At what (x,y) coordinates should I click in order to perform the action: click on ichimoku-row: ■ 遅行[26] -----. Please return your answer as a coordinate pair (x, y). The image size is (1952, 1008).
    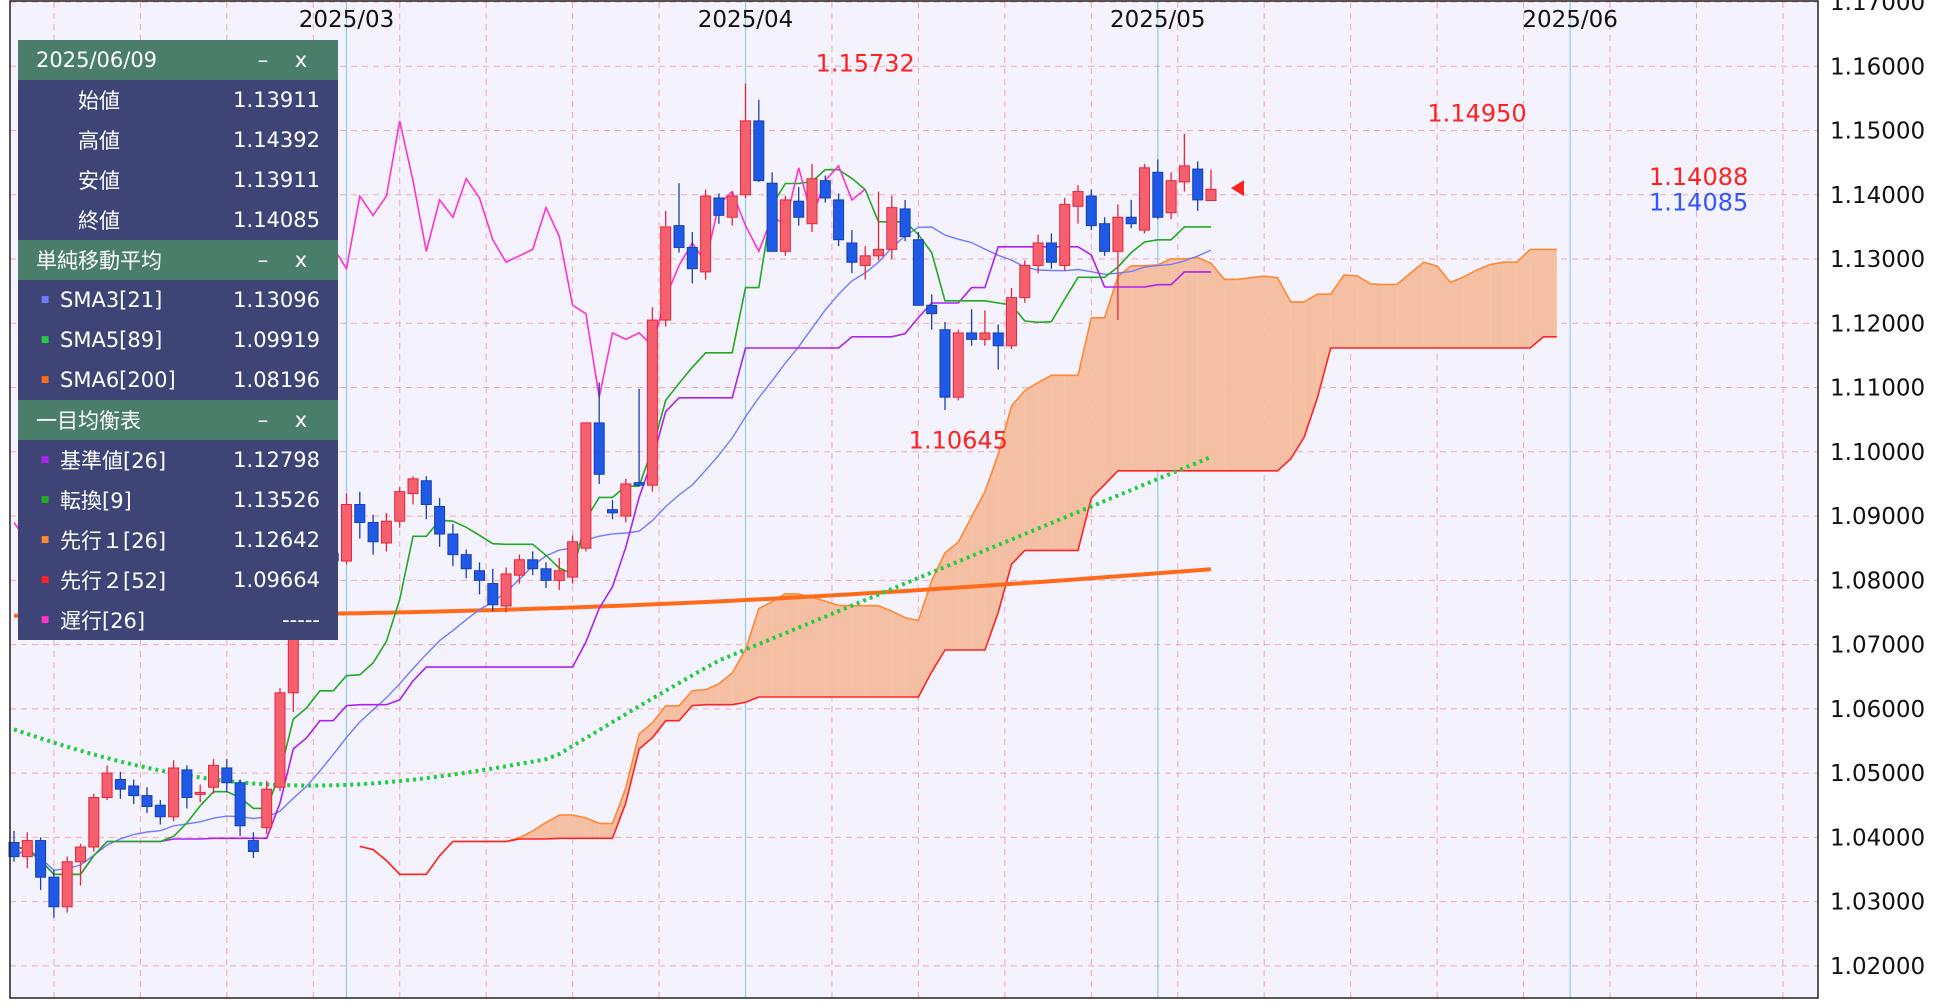
    Looking at the image, I should click on (178, 620).